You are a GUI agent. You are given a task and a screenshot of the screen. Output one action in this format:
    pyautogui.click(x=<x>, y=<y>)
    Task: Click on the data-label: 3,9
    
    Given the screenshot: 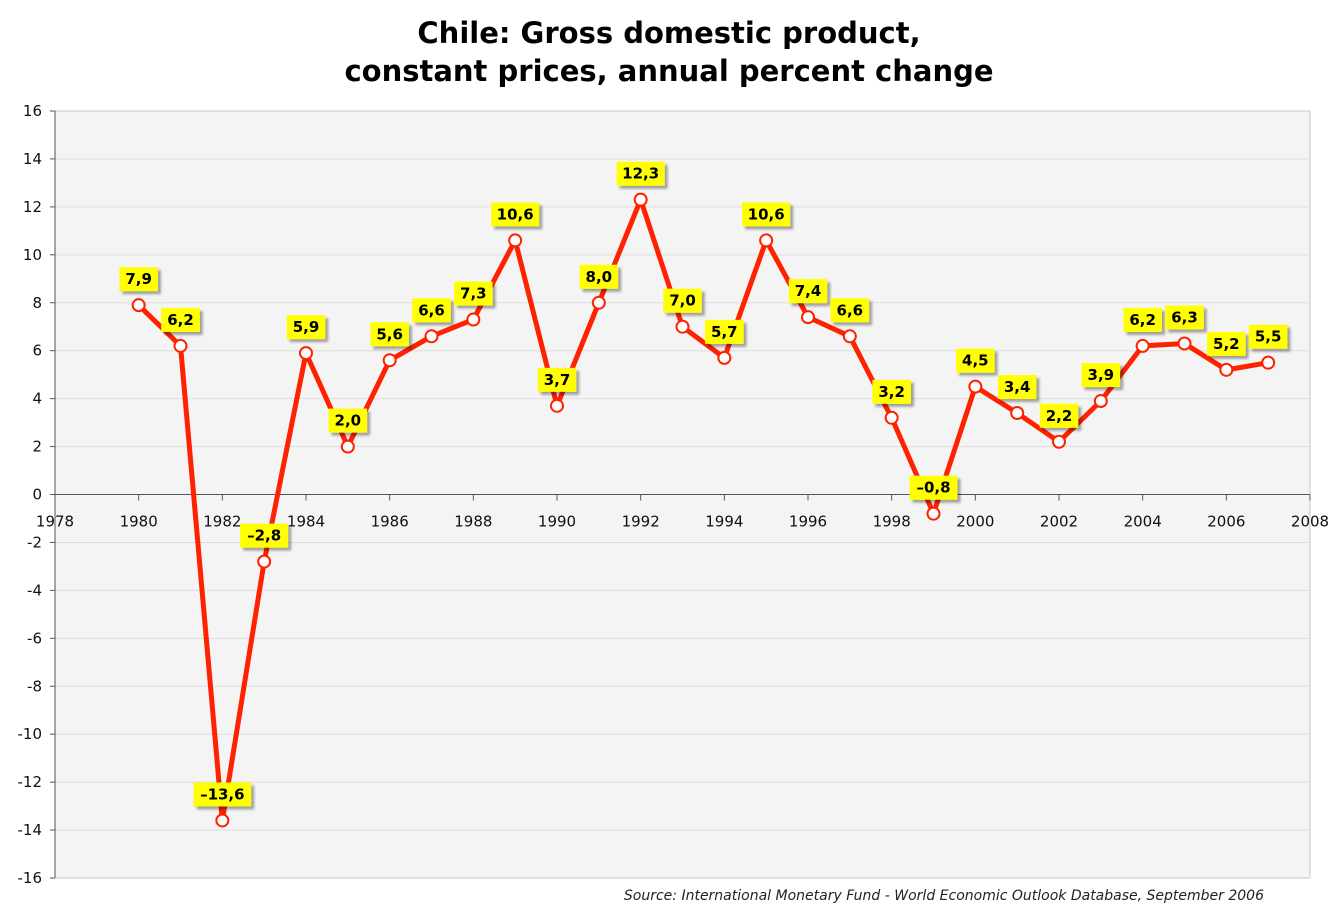 What is the action you would take?
    pyautogui.click(x=1101, y=375)
    